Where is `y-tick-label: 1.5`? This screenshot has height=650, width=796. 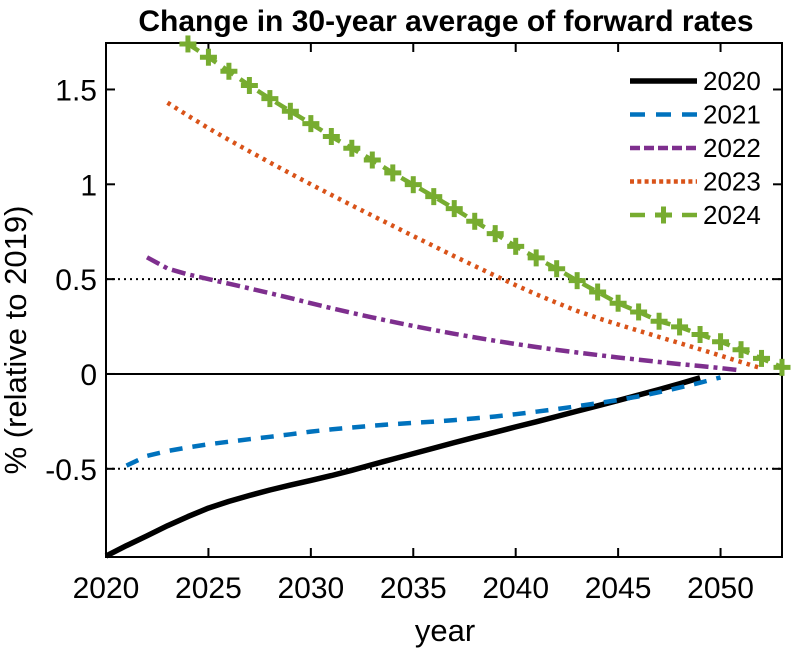 y-tick-label: 1.5 is located at coordinates (76, 90).